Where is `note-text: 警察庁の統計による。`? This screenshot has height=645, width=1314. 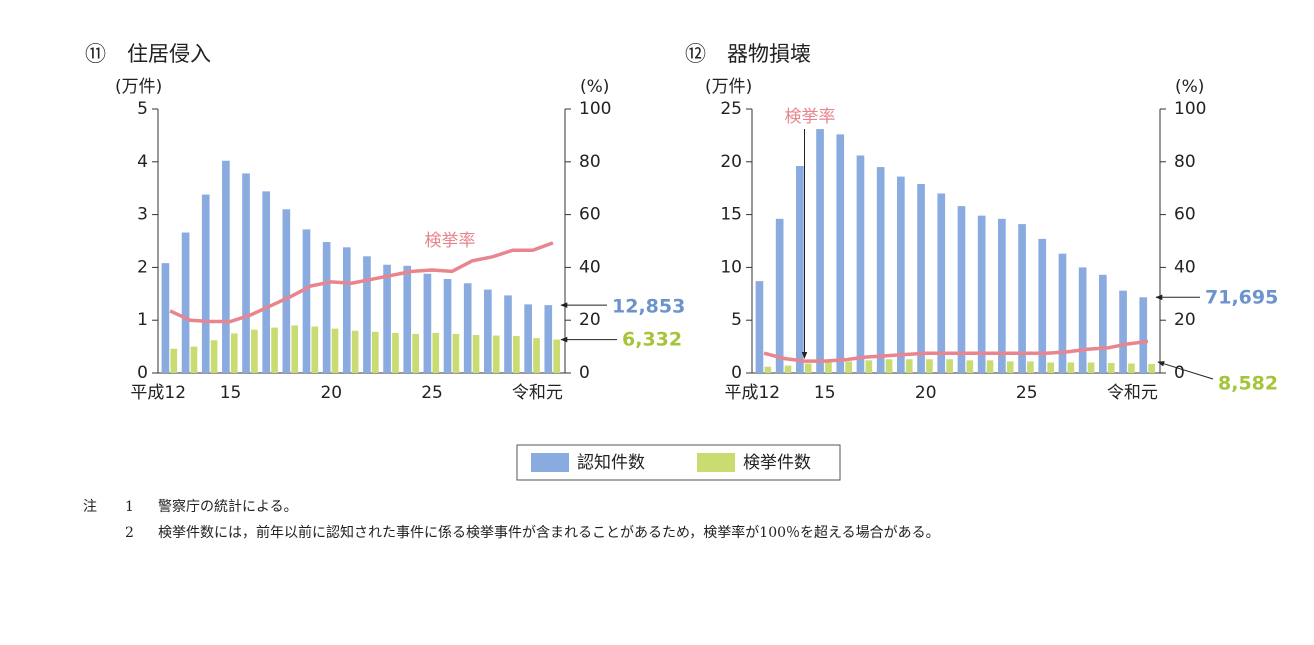
note-text: 警察庁の統計による。 is located at coordinates (228, 506).